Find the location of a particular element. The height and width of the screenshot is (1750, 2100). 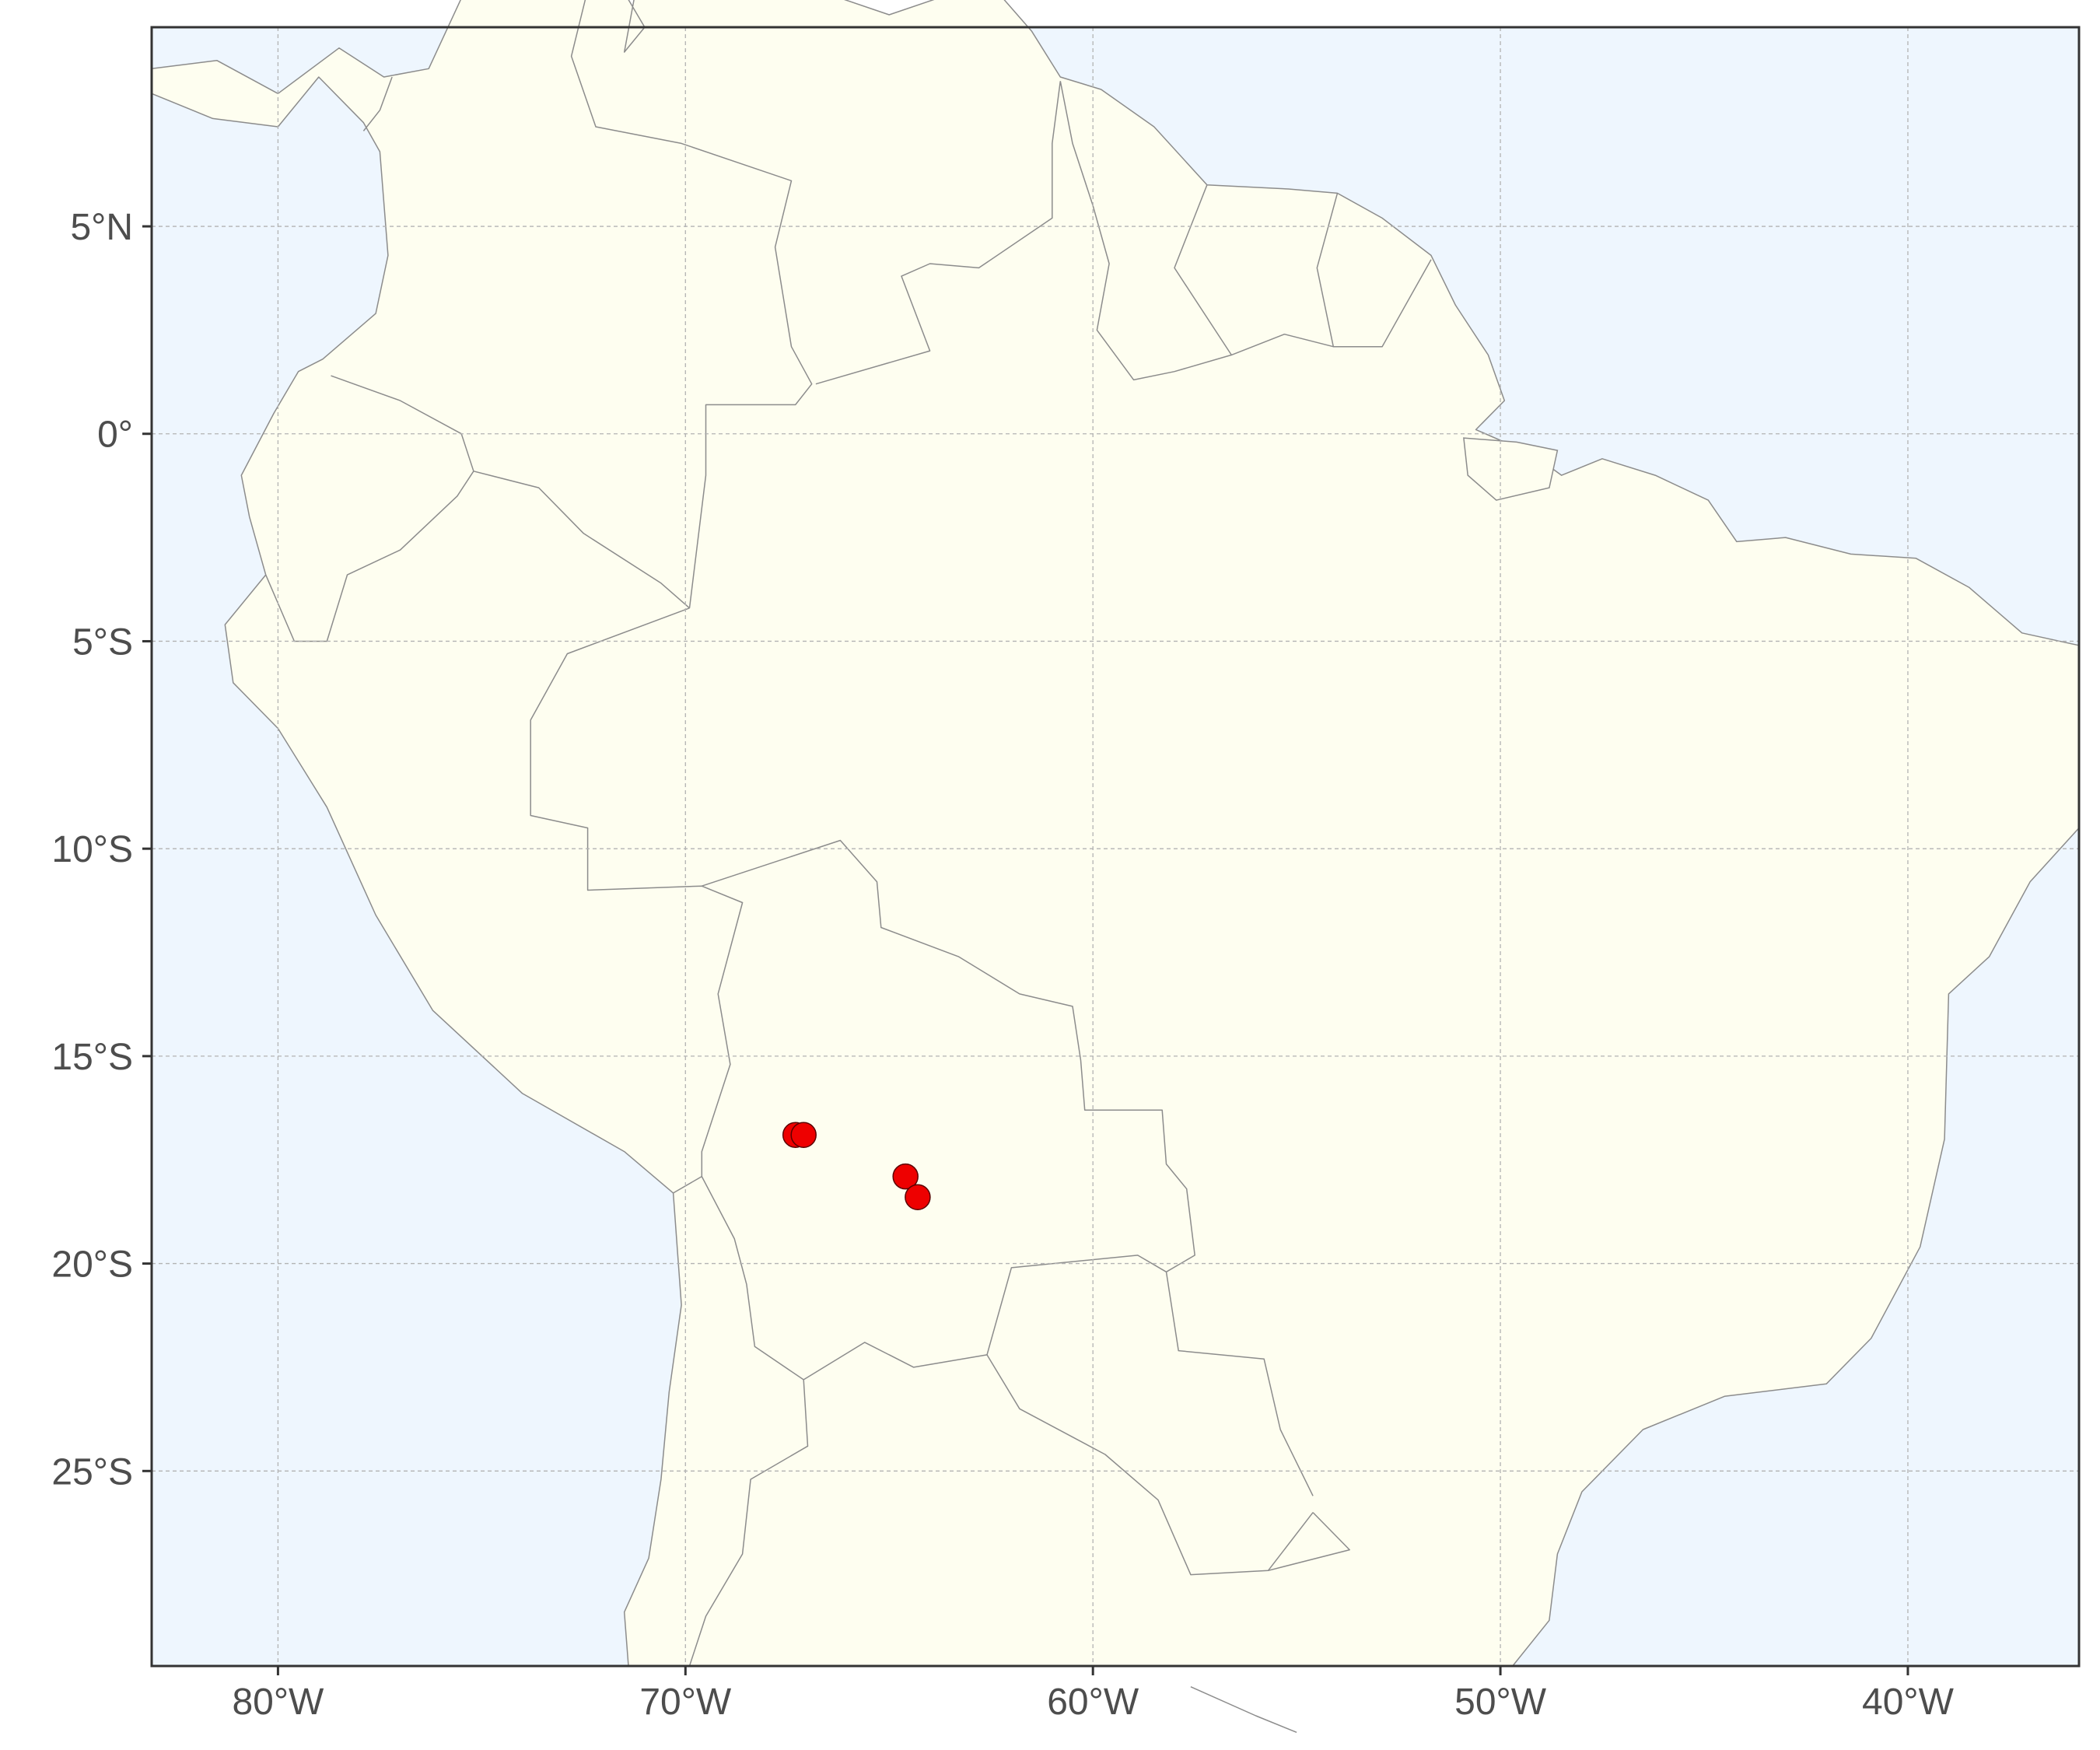

y-tick-label: 5°N is located at coordinates (101, 227).